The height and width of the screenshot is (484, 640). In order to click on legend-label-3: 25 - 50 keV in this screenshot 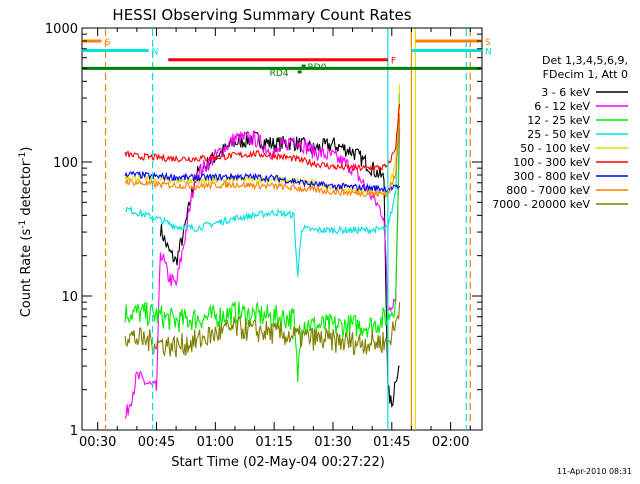, I will do `click(558, 134)`.